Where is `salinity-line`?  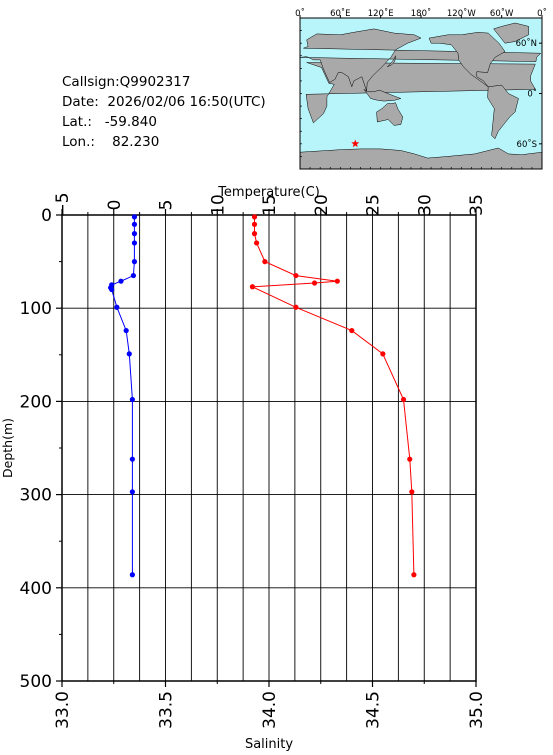 salinity-line is located at coordinates (333, 395).